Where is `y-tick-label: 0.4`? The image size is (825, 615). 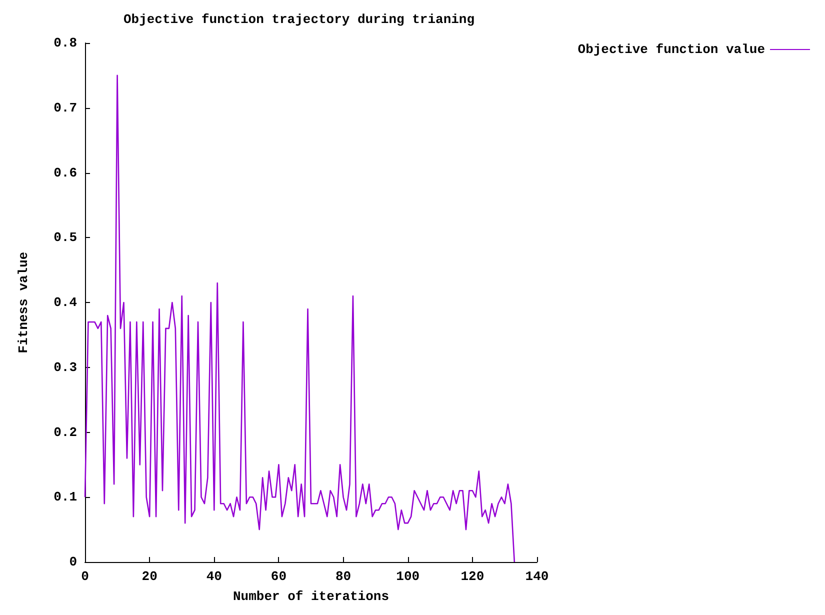 y-tick-label: 0.4 is located at coordinates (66, 302).